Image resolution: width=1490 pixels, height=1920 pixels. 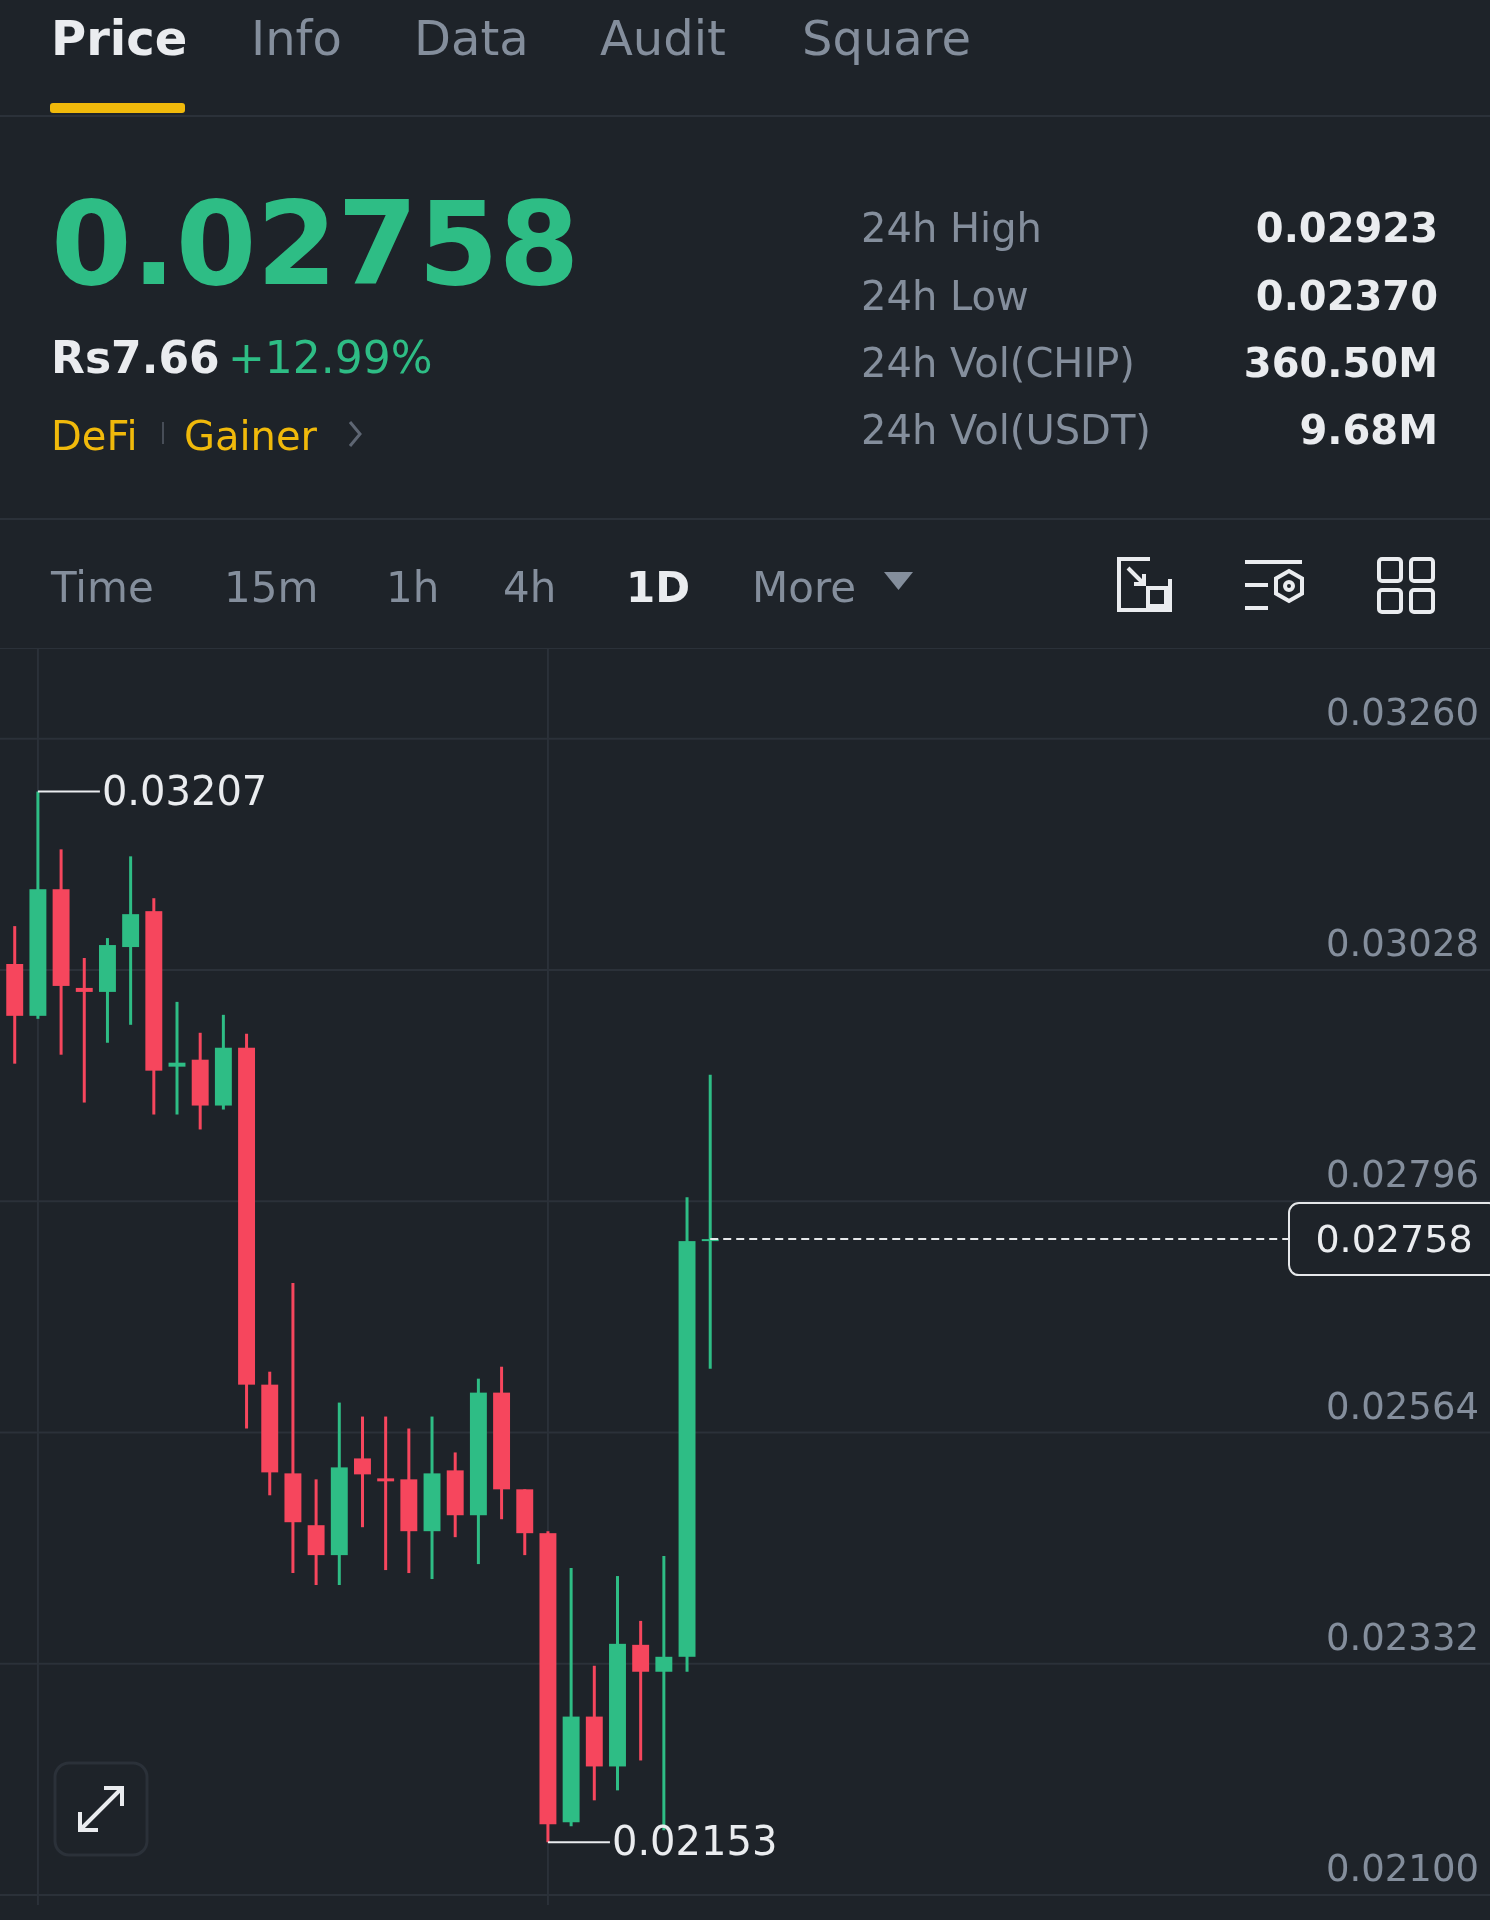 I want to click on text: Info, so click(x=296, y=38).